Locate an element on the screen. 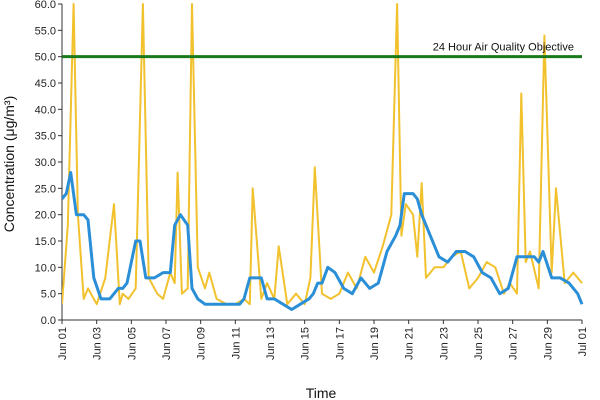 The width and height of the screenshot is (600, 400). y-tick-label: 10.0 is located at coordinates (45, 268).